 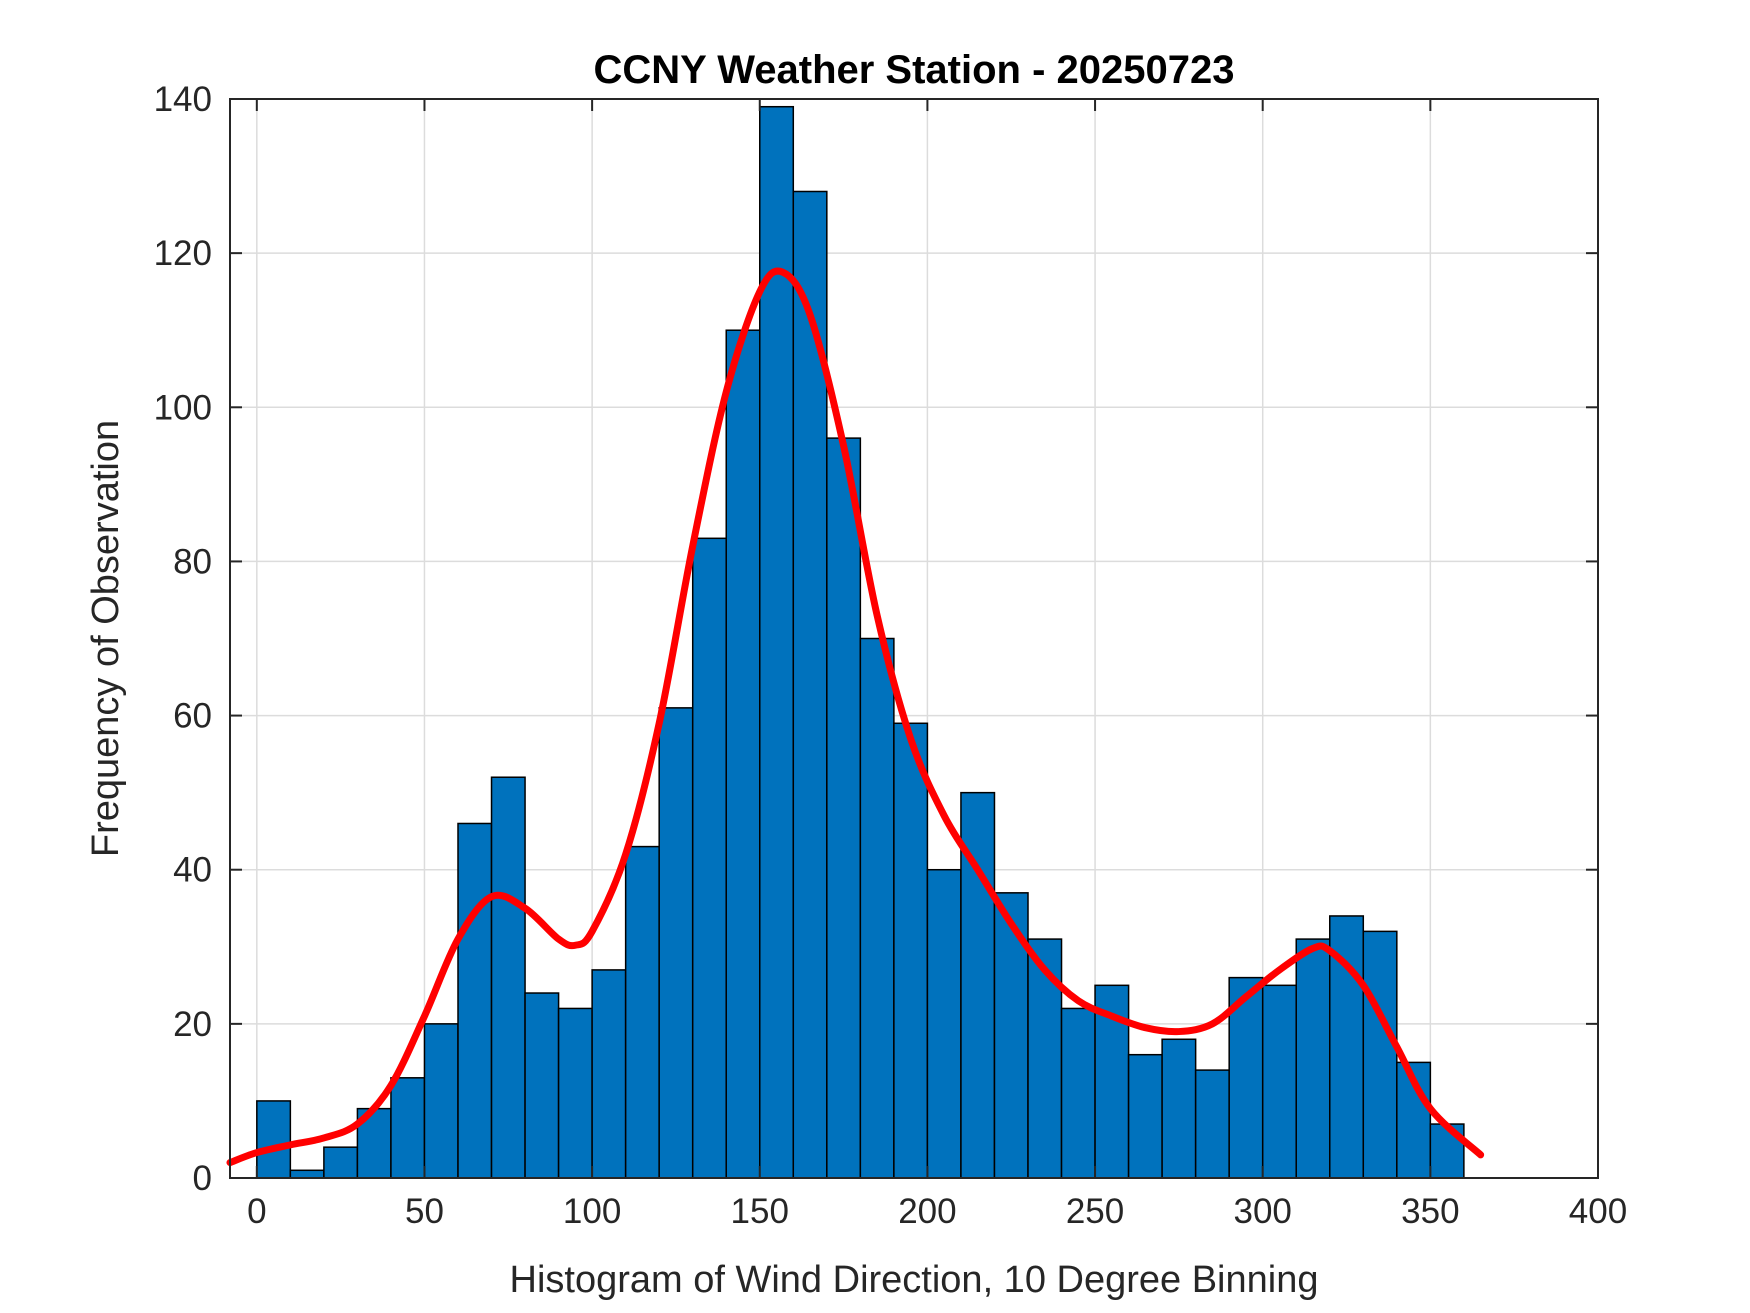 What do you see at coordinates (424, 1211) in the screenshot?
I see `x-tick-label: 50` at bounding box center [424, 1211].